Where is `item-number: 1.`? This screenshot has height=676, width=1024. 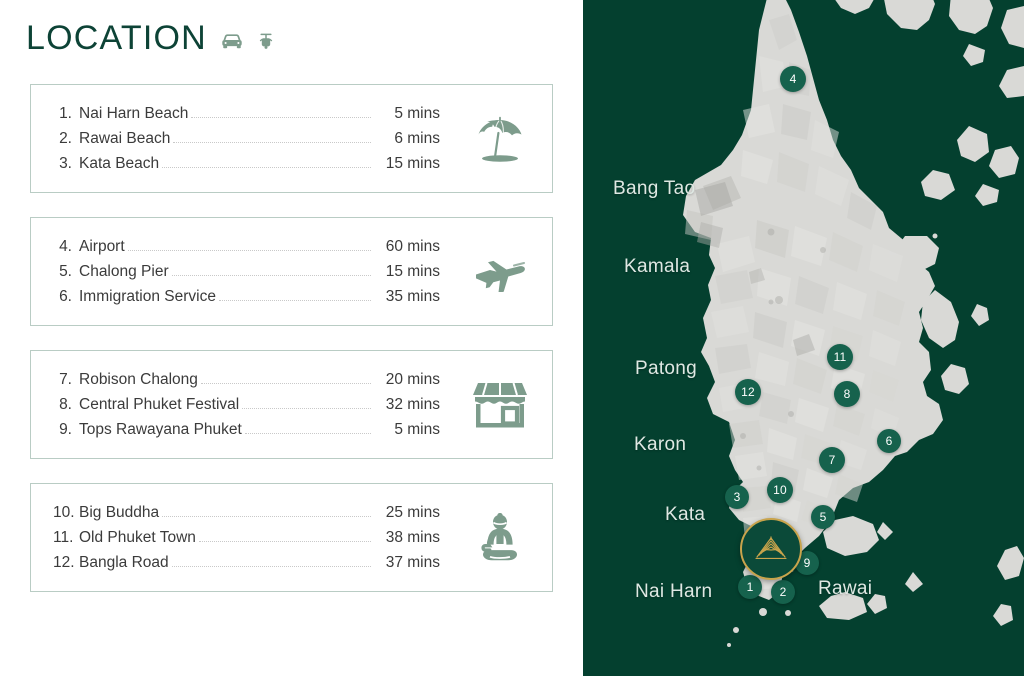
item-number: 1. is located at coordinates (65, 113).